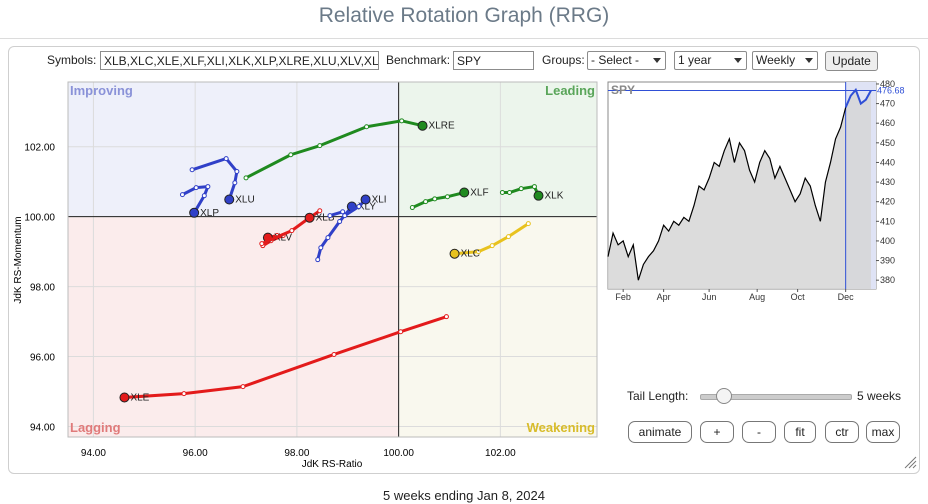 This screenshot has width=928, height=504. What do you see at coordinates (95, 427) in the screenshot?
I see `quadrant-label: Lagging` at bounding box center [95, 427].